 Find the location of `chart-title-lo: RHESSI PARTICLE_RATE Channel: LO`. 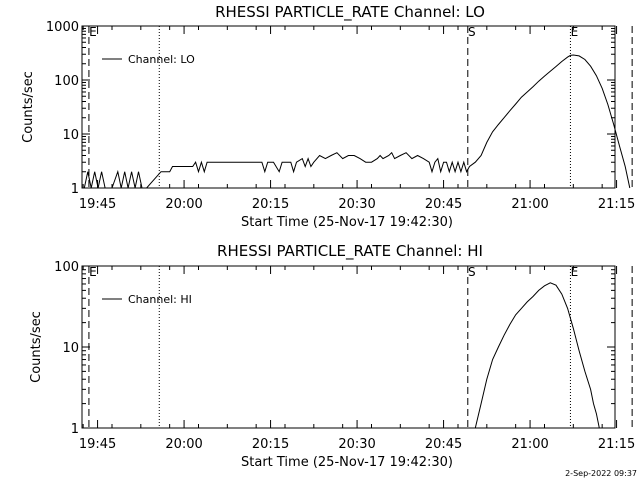

chart-title-lo: RHESSI PARTICLE_RATE Channel: LO is located at coordinates (350, 12).